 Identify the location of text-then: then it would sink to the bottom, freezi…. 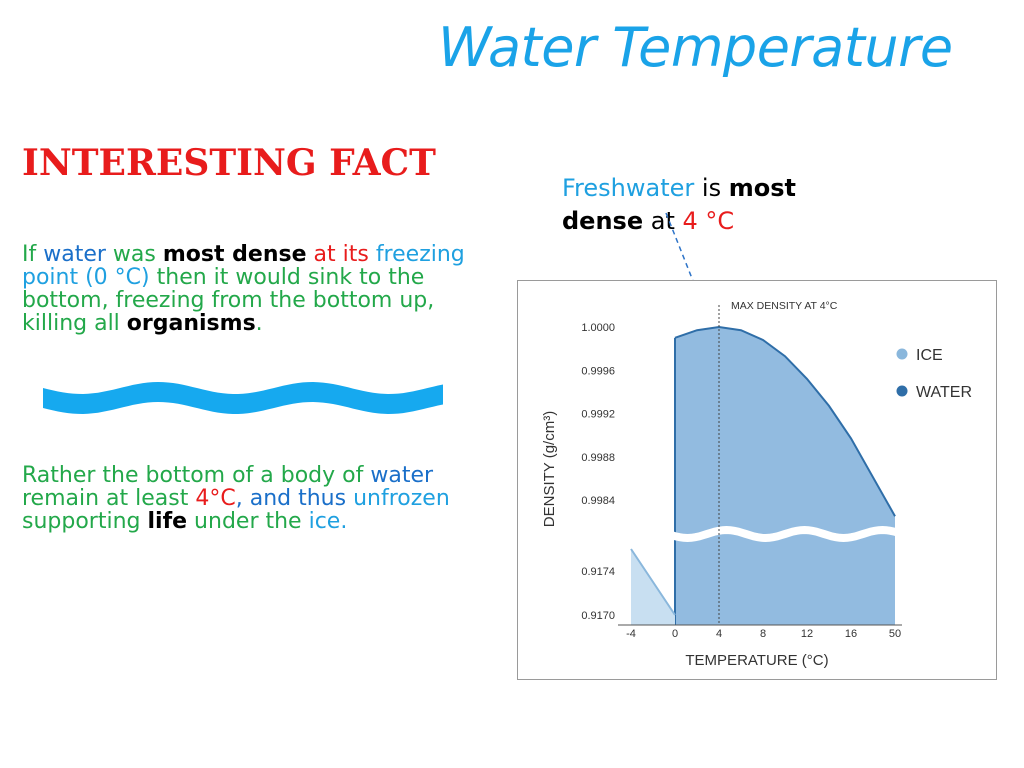
(228, 300).